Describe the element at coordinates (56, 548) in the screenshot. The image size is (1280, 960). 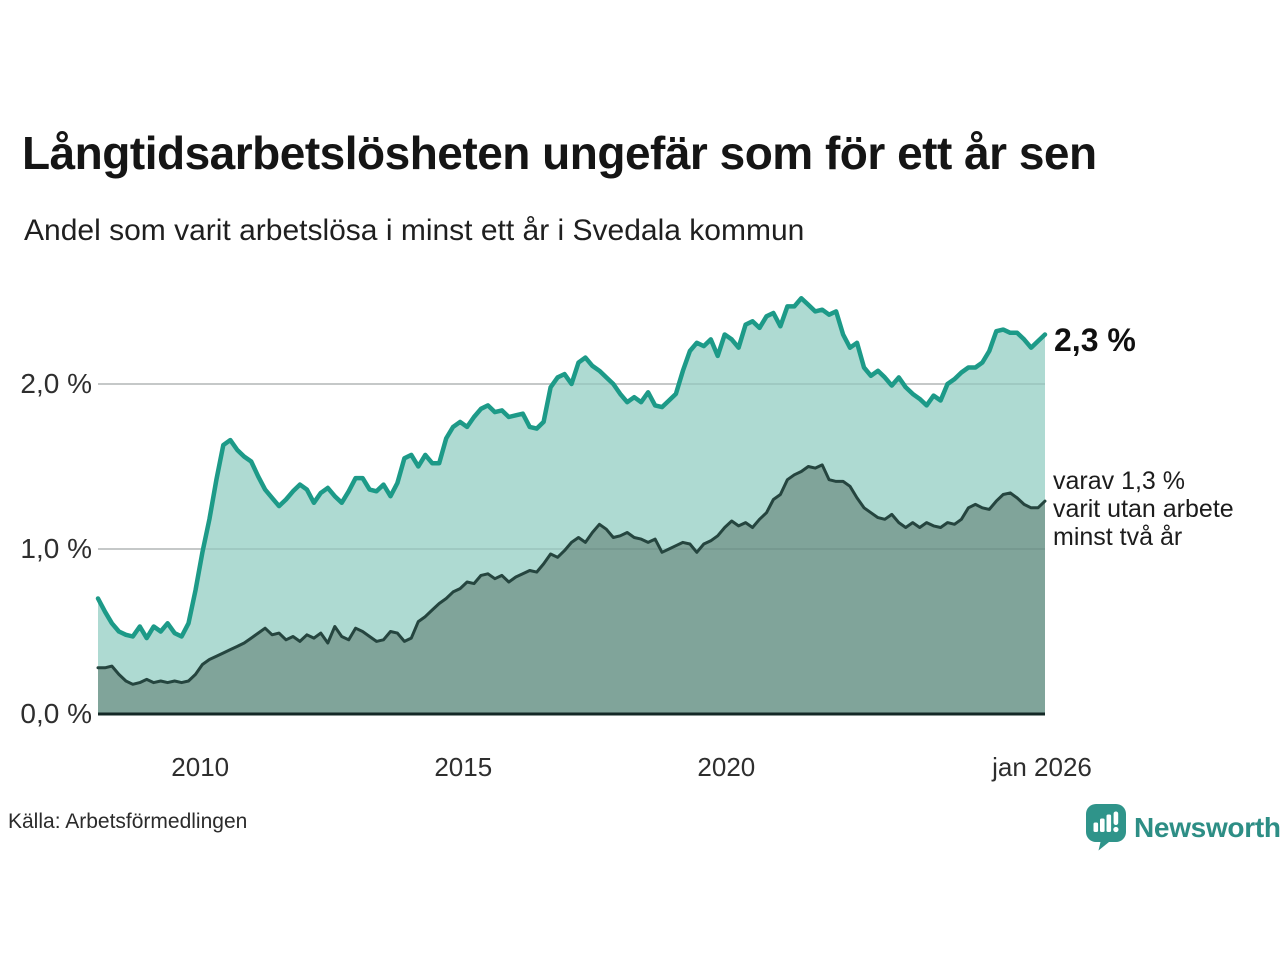
I see `y-tick-label: 1,0 %` at that location.